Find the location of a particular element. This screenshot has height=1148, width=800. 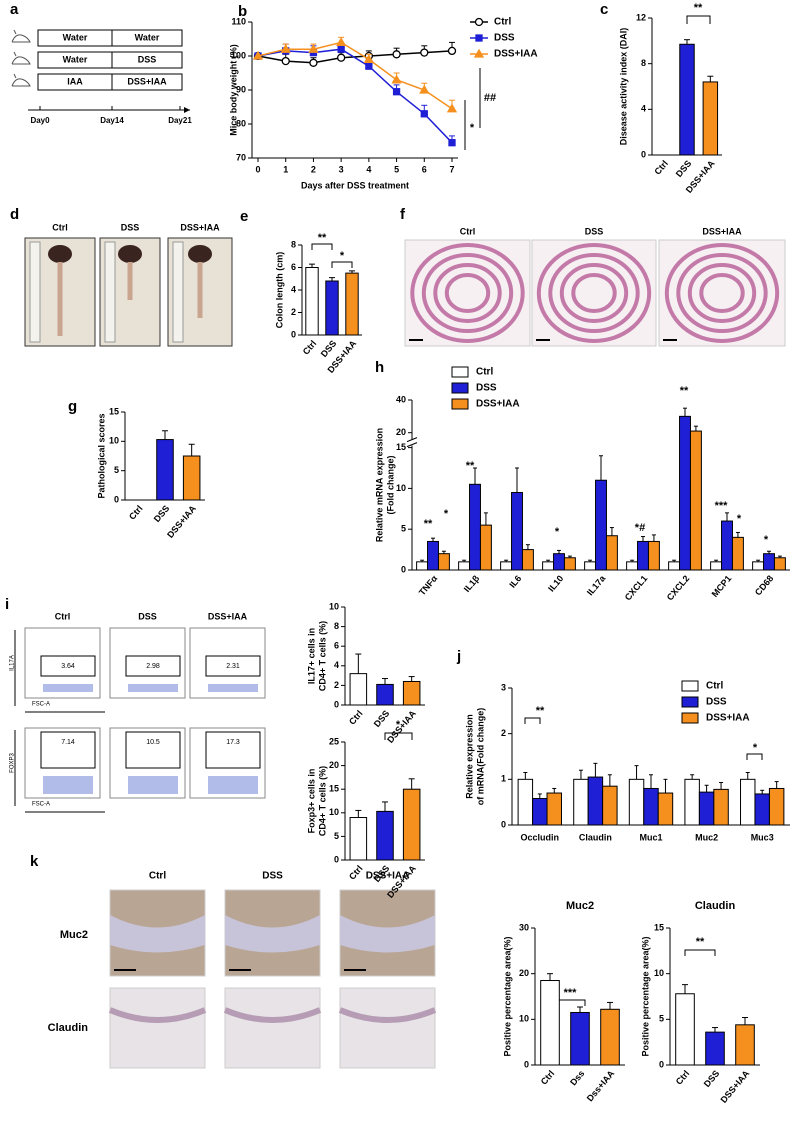

panel-letter: g is located at coordinates (72, 406).